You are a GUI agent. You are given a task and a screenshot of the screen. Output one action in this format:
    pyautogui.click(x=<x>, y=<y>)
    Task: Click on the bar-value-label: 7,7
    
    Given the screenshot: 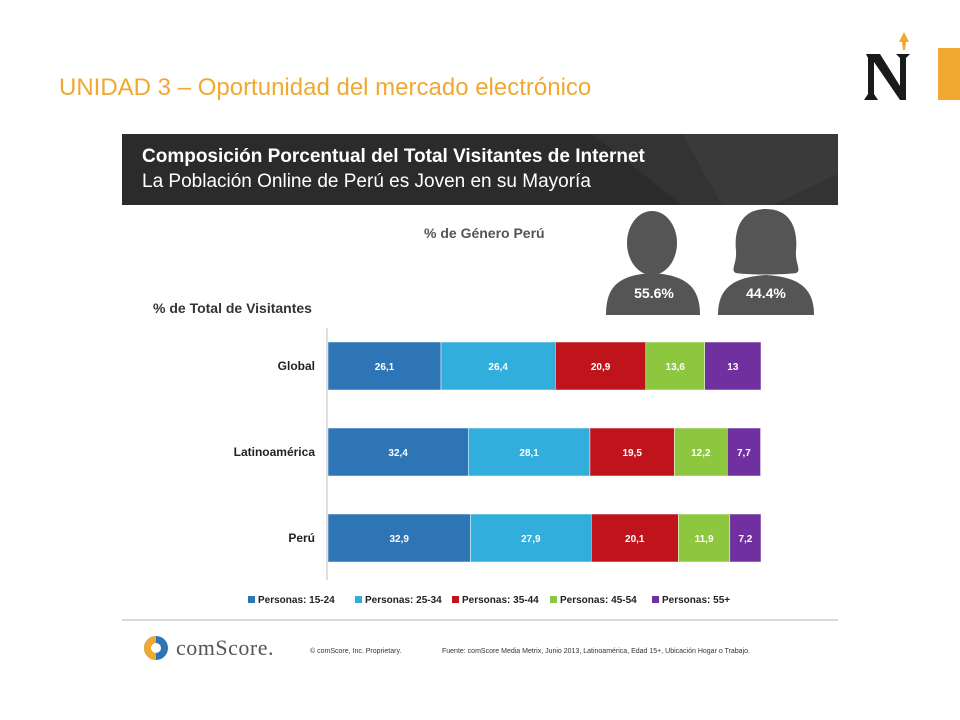 What is the action you would take?
    pyautogui.click(x=744, y=453)
    